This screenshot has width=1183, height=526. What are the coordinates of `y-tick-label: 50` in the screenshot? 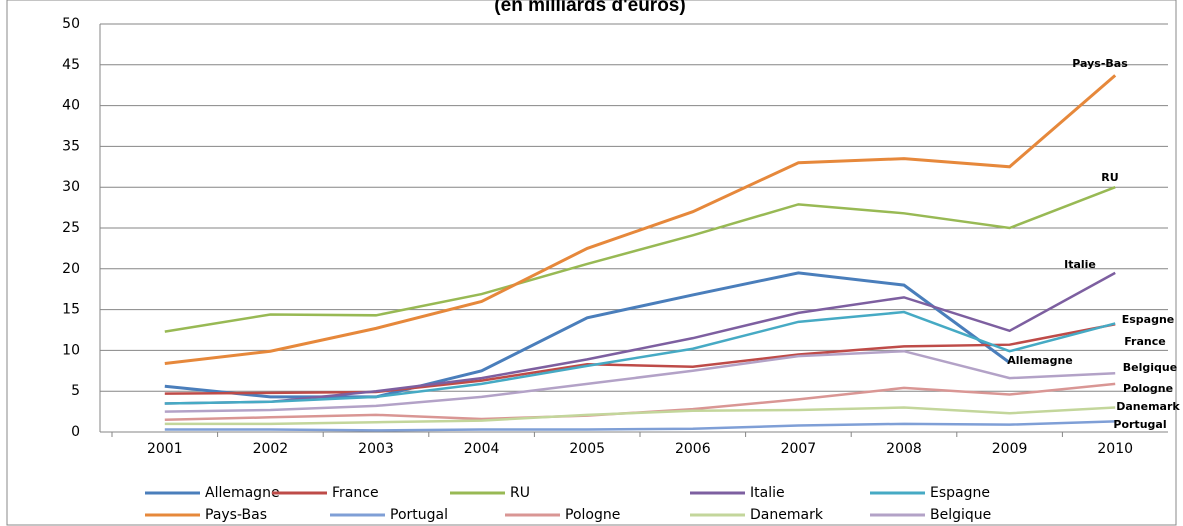 It's located at (71, 24).